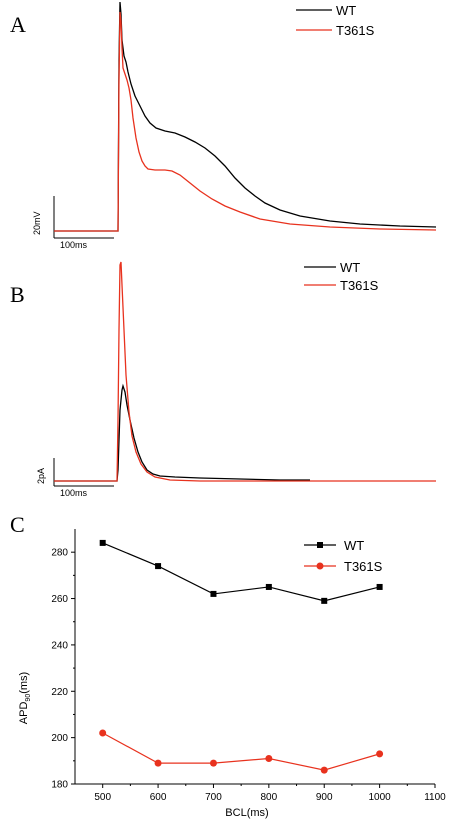 Image resolution: width=450 pixels, height=821 pixels. What do you see at coordinates (59, 692) in the screenshot?
I see `panel-c-y-tick-label: 220` at bounding box center [59, 692].